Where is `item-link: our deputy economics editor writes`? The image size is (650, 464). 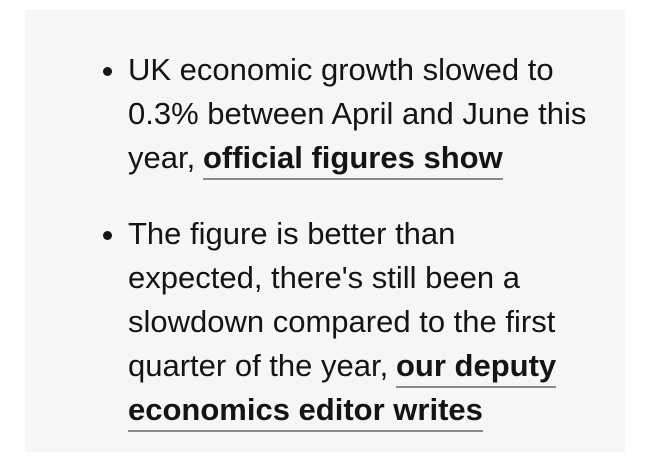
item-link: our deputy economics editor writes is located at coordinates (342, 390).